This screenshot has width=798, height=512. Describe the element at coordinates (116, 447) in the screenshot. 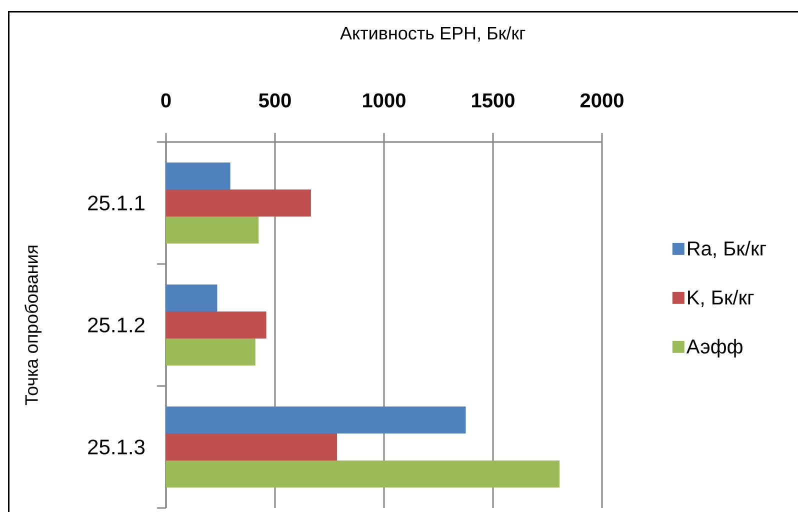

I see `y-tick-label: 25.1.3` at that location.